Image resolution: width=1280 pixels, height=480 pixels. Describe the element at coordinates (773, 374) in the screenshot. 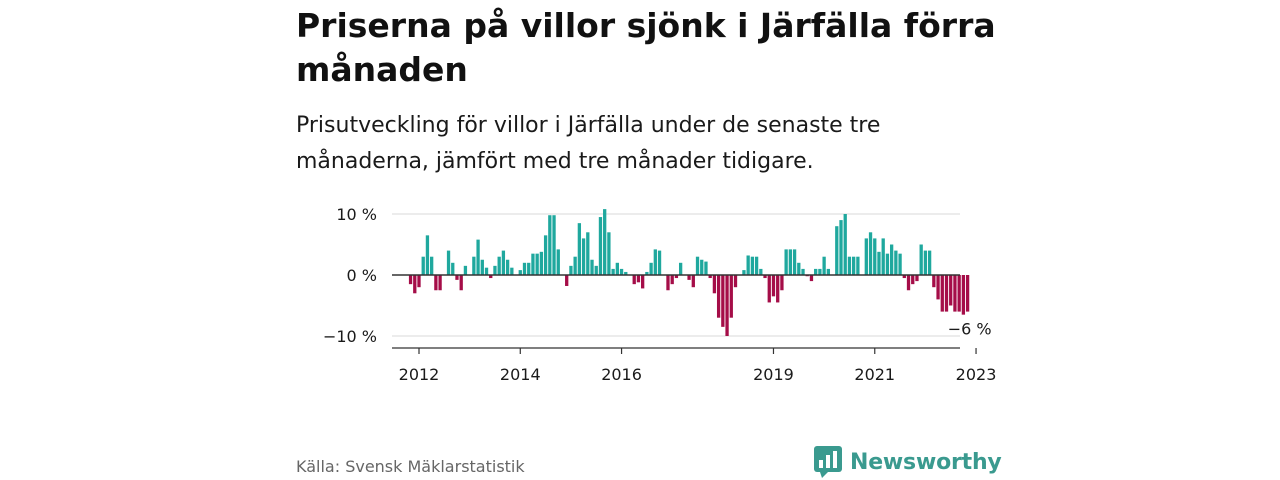

I see `x-tick-label: 2019` at that location.